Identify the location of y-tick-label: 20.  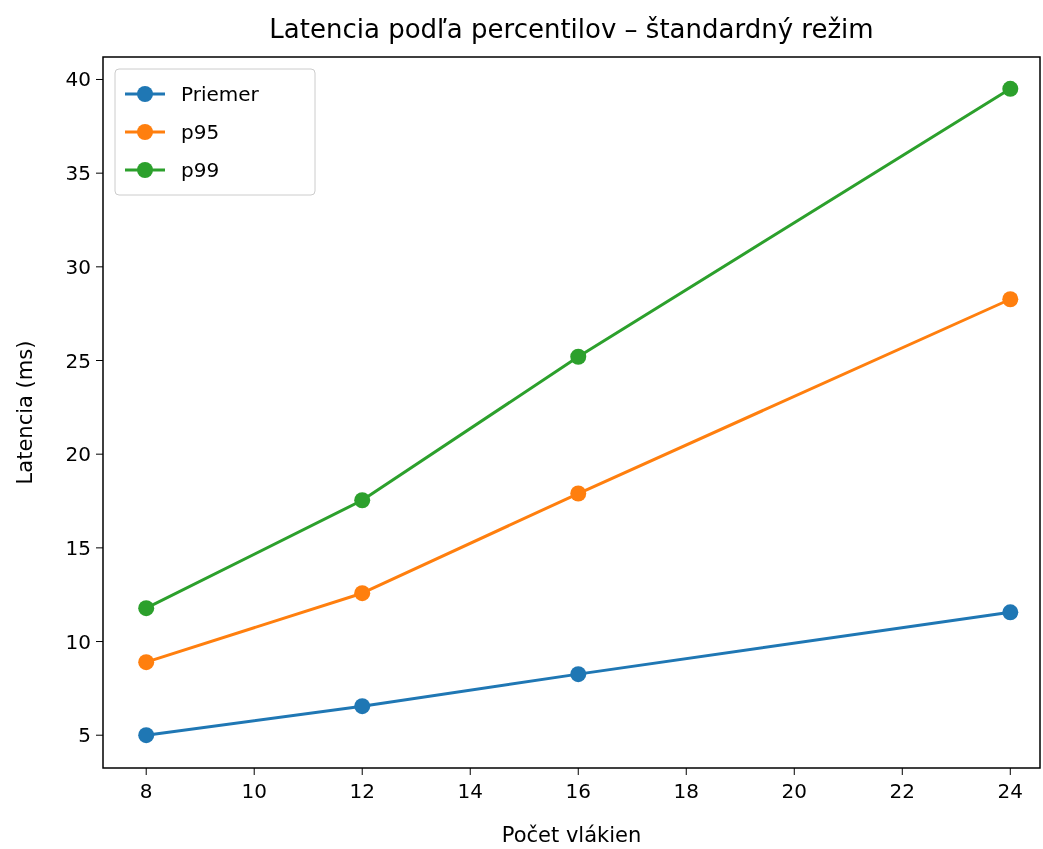
(78, 454).